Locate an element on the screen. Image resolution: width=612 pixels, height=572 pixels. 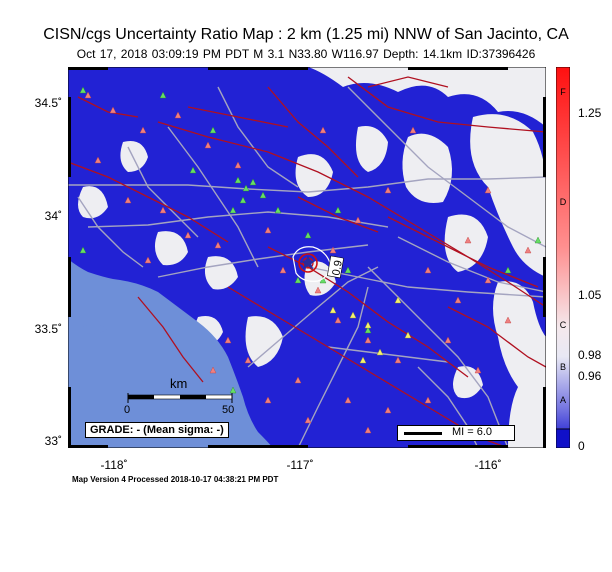
colorbar-value-1-05: 1.05 is located at coordinates (590, 295).